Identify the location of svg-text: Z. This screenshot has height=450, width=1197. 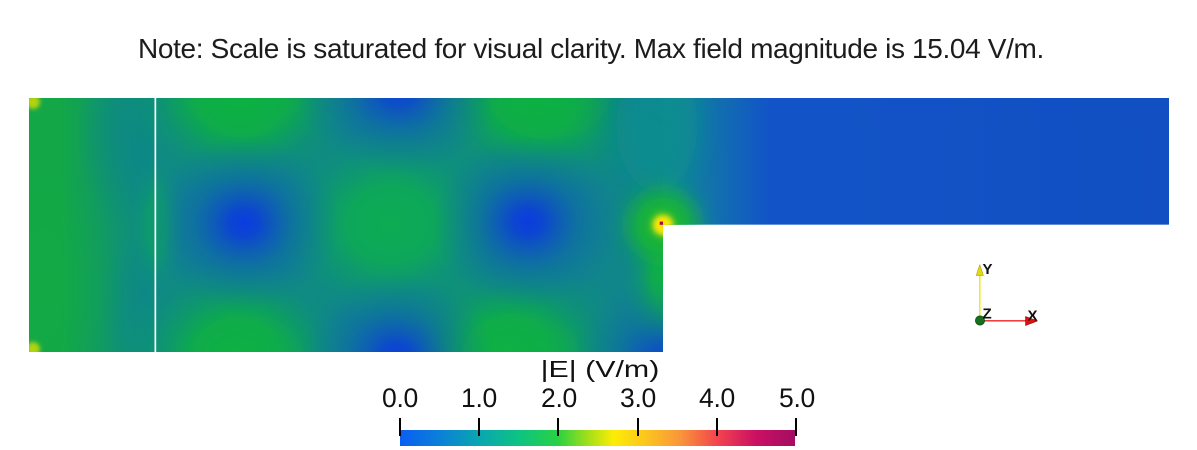
(987, 314).